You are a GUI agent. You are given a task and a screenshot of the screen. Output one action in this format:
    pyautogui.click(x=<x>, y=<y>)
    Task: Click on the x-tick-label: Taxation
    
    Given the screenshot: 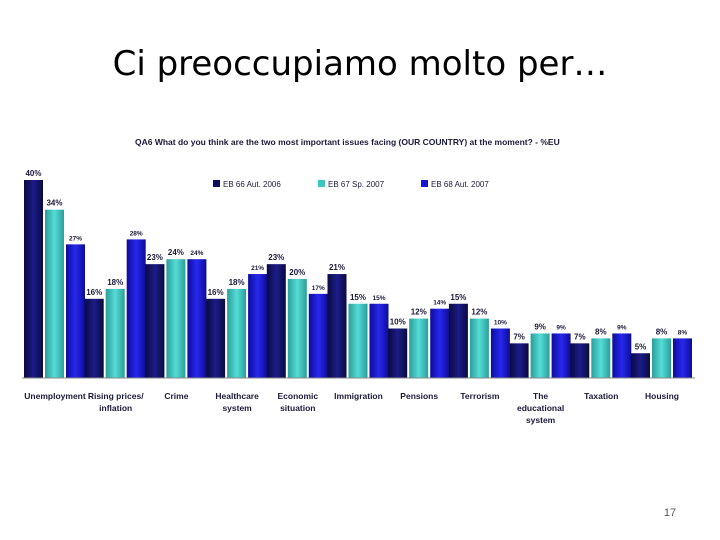 What is the action you would take?
    pyautogui.click(x=601, y=396)
    